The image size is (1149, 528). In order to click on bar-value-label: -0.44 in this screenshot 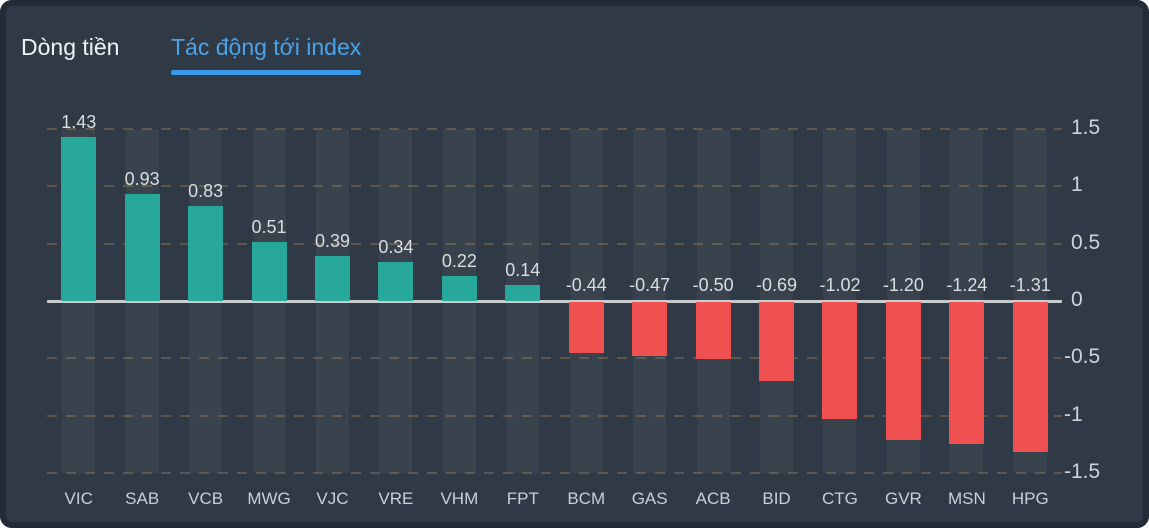, I will do `click(586, 285)`.